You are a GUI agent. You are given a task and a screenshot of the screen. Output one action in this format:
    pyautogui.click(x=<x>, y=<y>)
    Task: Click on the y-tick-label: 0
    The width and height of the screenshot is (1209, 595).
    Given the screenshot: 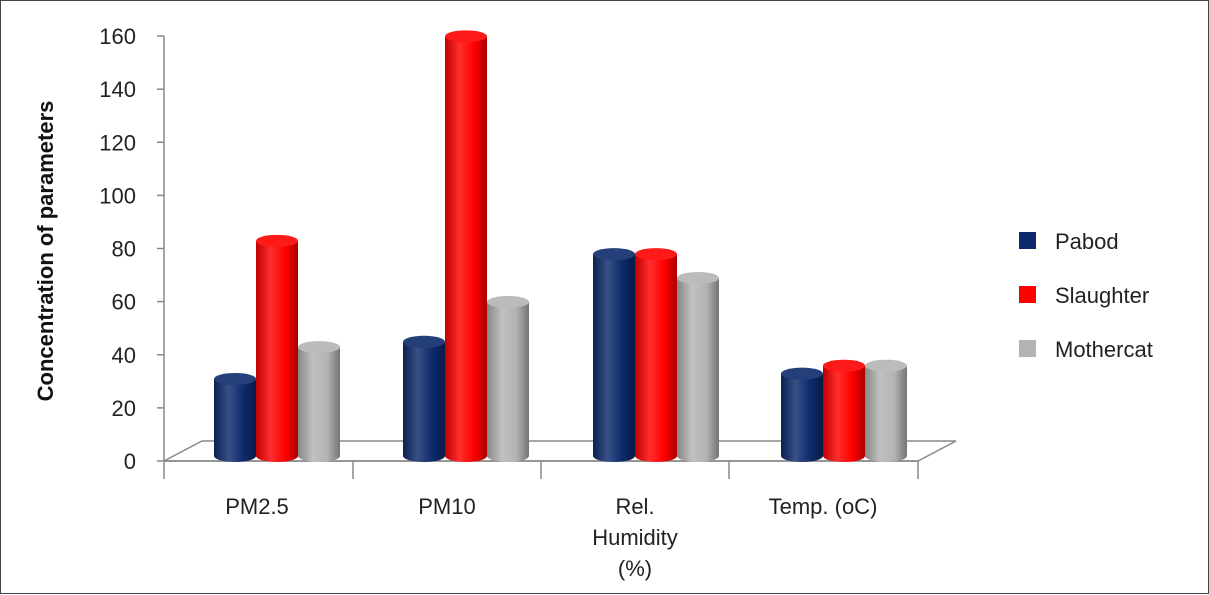 What is the action you would take?
    pyautogui.click(x=130, y=461)
    